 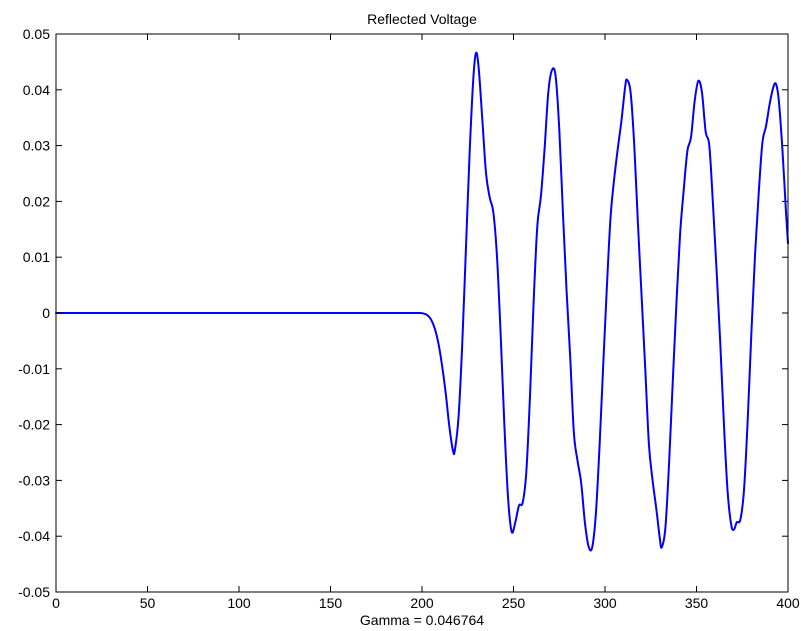 I want to click on y-tick-label: 0.05, so click(x=36, y=34).